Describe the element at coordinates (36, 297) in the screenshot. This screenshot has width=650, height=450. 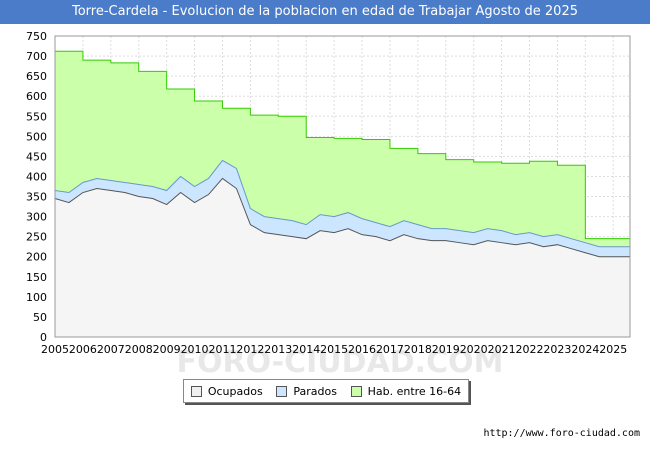
I see `y-tick-label: 100` at that location.